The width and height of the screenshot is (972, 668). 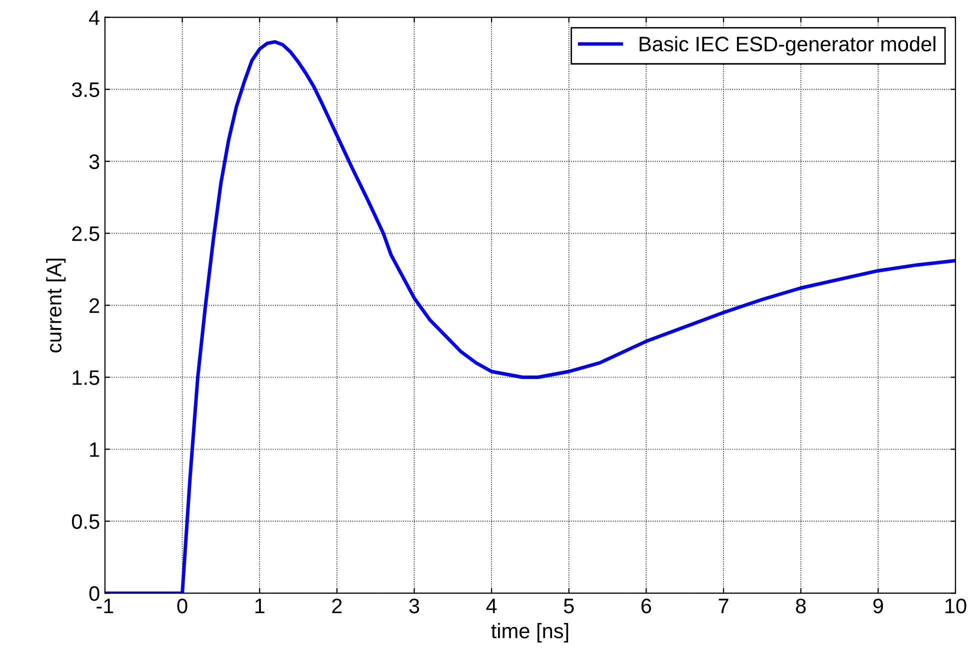 What do you see at coordinates (491, 606) in the screenshot?
I see `x-tick-label: 4` at bounding box center [491, 606].